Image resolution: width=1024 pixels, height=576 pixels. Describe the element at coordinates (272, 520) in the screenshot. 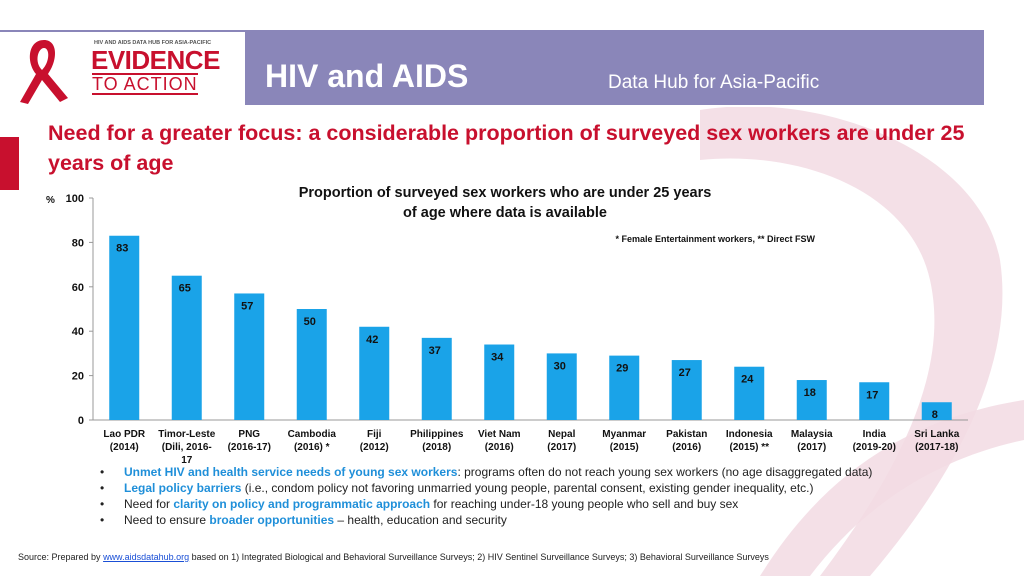

I see `bullet-highlight: broader opportunities` at that location.